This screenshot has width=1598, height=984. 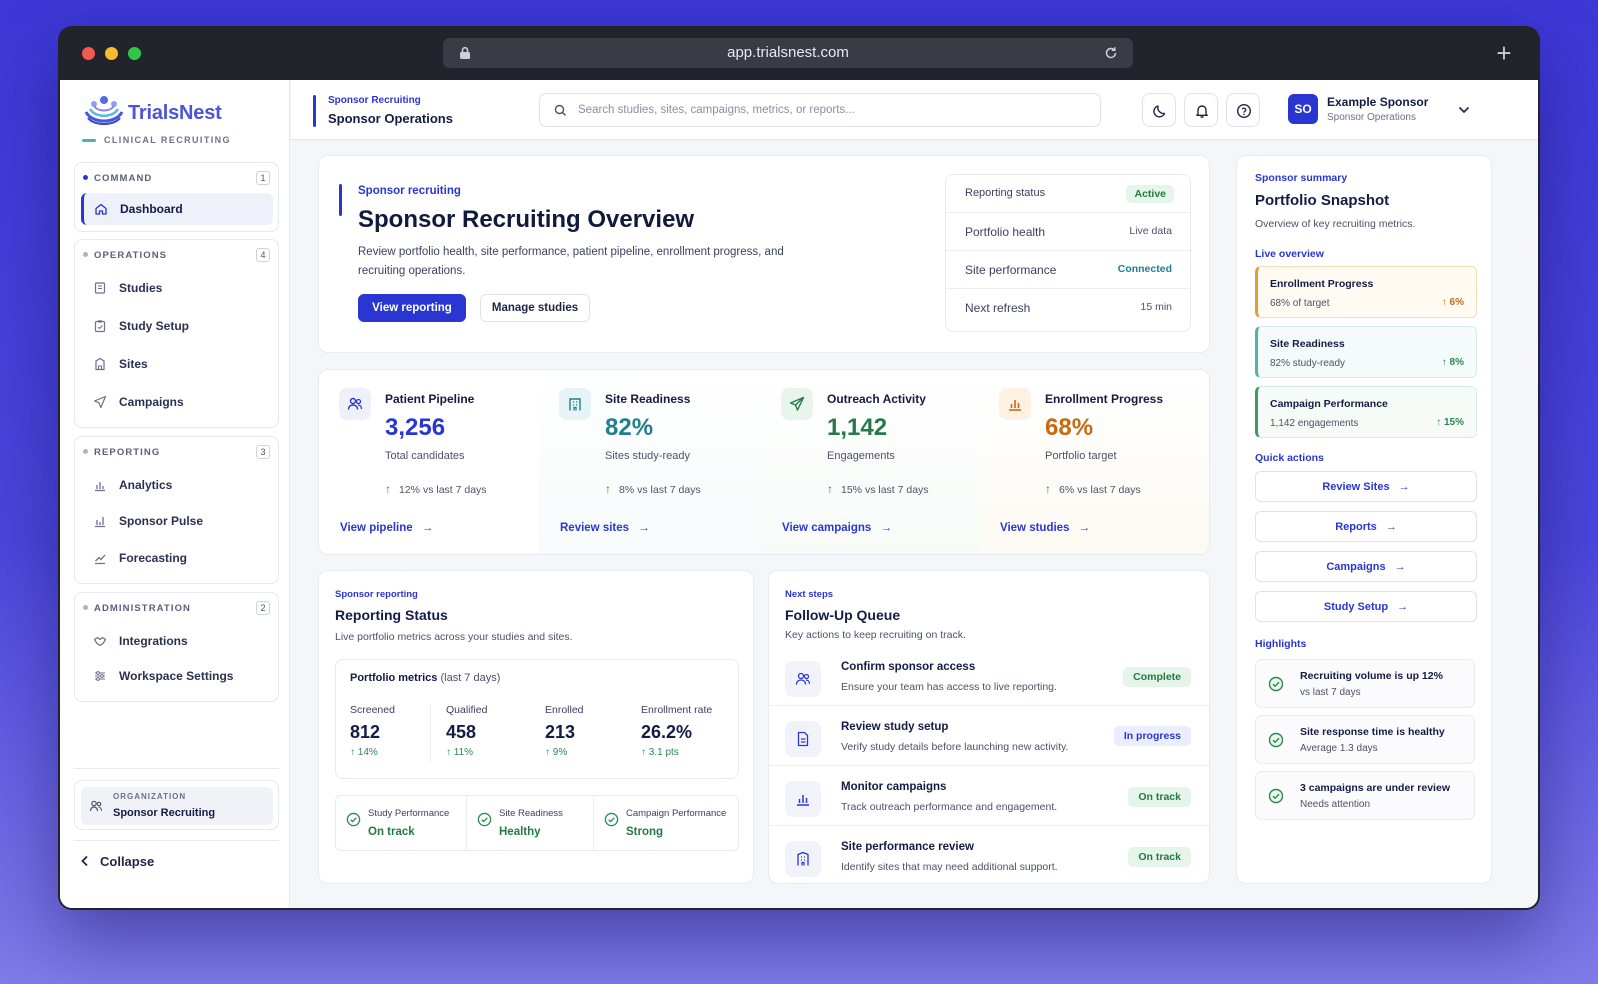 What do you see at coordinates (376, 594) in the screenshot?
I see `reporting-kicker: Sponsor reporting` at bounding box center [376, 594].